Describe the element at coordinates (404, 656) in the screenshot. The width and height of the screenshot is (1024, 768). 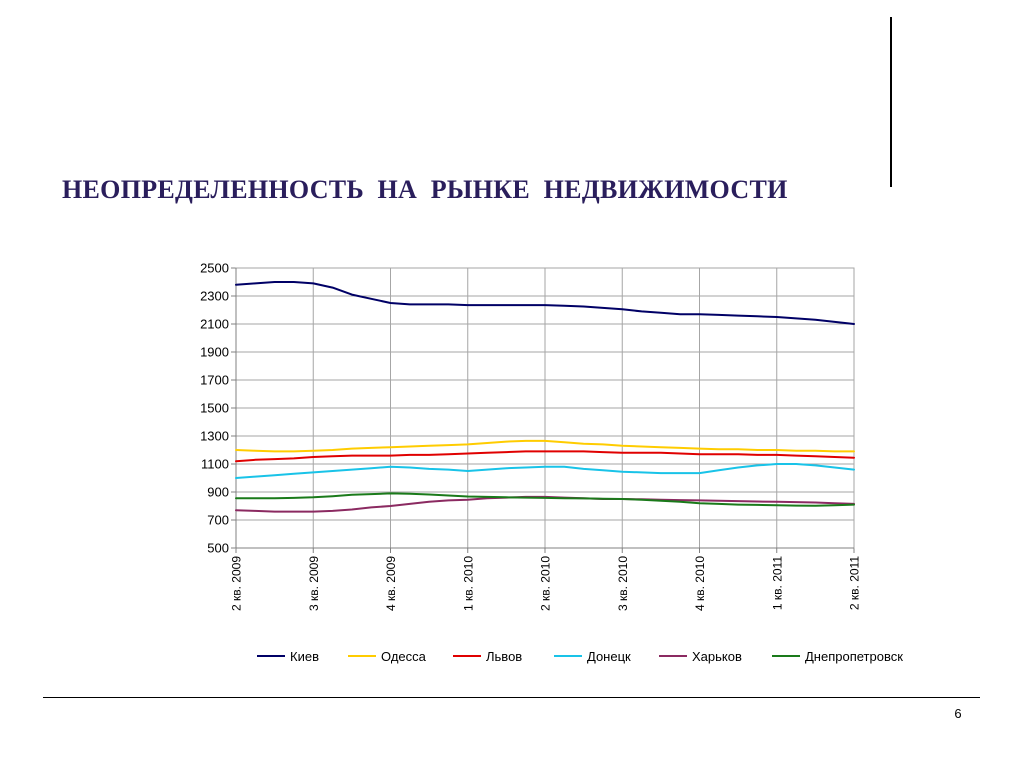
I see `legend-label: Одесса` at that location.